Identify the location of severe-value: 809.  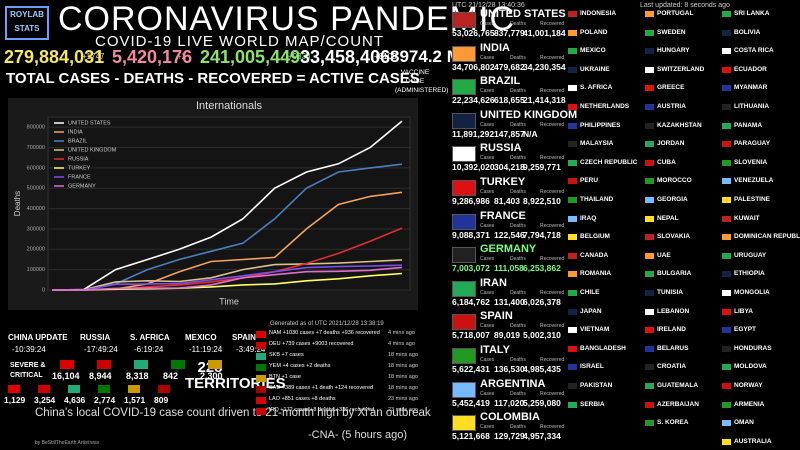
(161, 400).